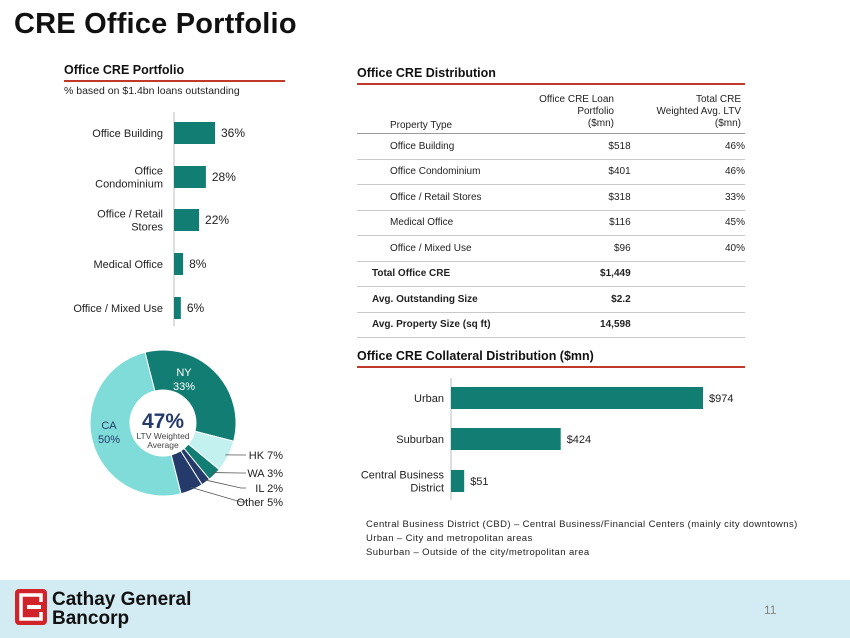 This screenshot has width=850, height=638. What do you see at coordinates (425, 609) in the screenshot?
I see `footer-bar` at bounding box center [425, 609].